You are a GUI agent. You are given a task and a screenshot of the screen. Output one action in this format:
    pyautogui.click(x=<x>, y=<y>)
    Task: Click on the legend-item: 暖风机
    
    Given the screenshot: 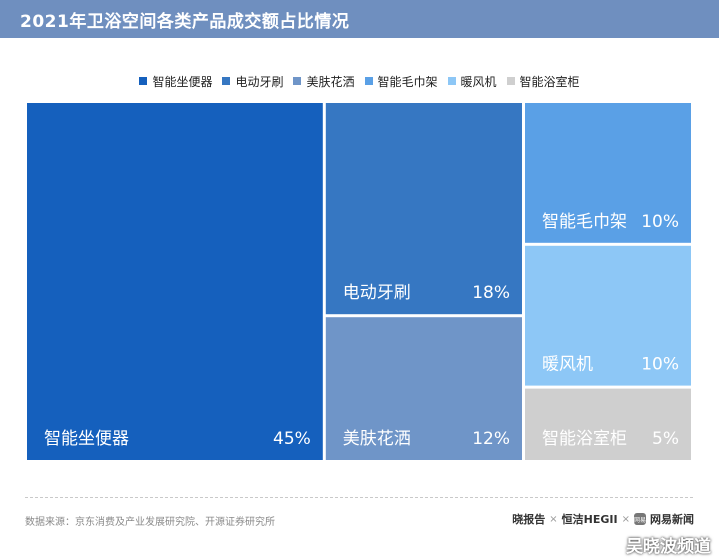 What is the action you would take?
    pyautogui.click(x=472, y=81)
    